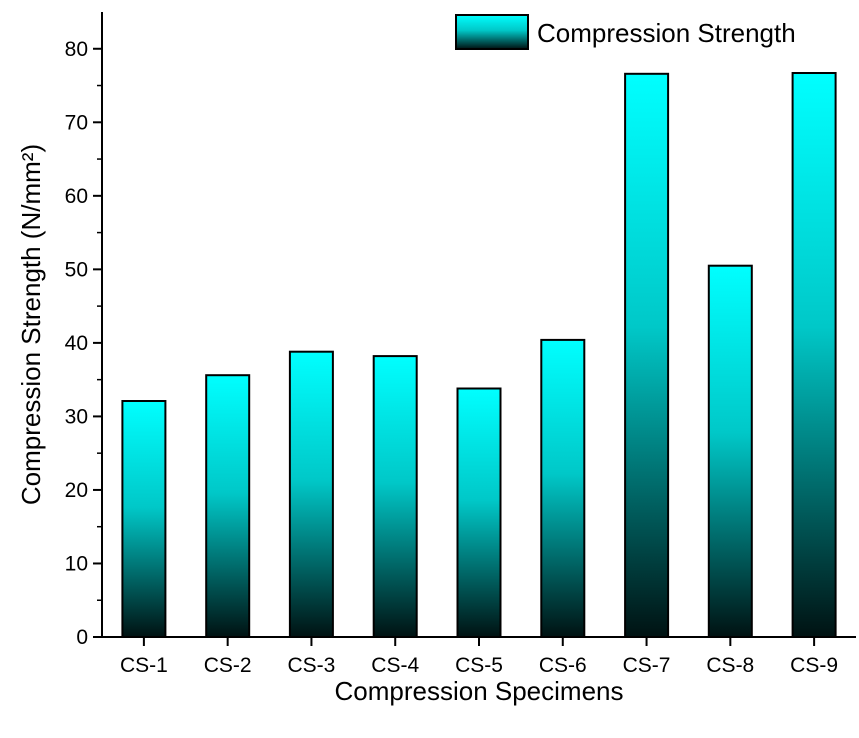  Describe the element at coordinates (76, 343) in the screenshot. I see `y-tick-label: 40` at that location.